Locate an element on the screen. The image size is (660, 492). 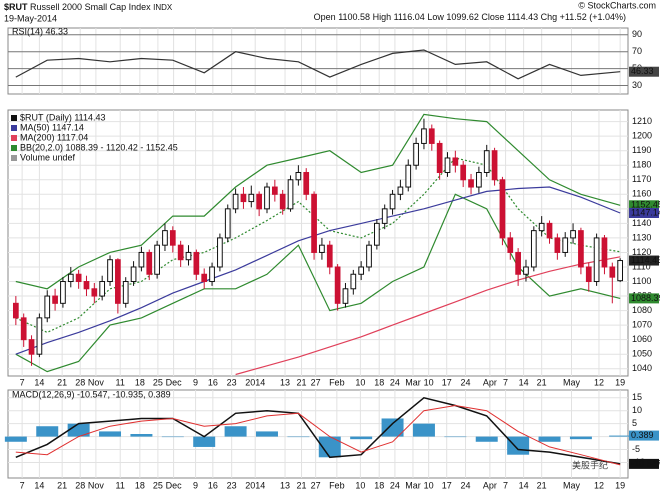
y-tick-label: 15 is located at coordinates (637, 397).